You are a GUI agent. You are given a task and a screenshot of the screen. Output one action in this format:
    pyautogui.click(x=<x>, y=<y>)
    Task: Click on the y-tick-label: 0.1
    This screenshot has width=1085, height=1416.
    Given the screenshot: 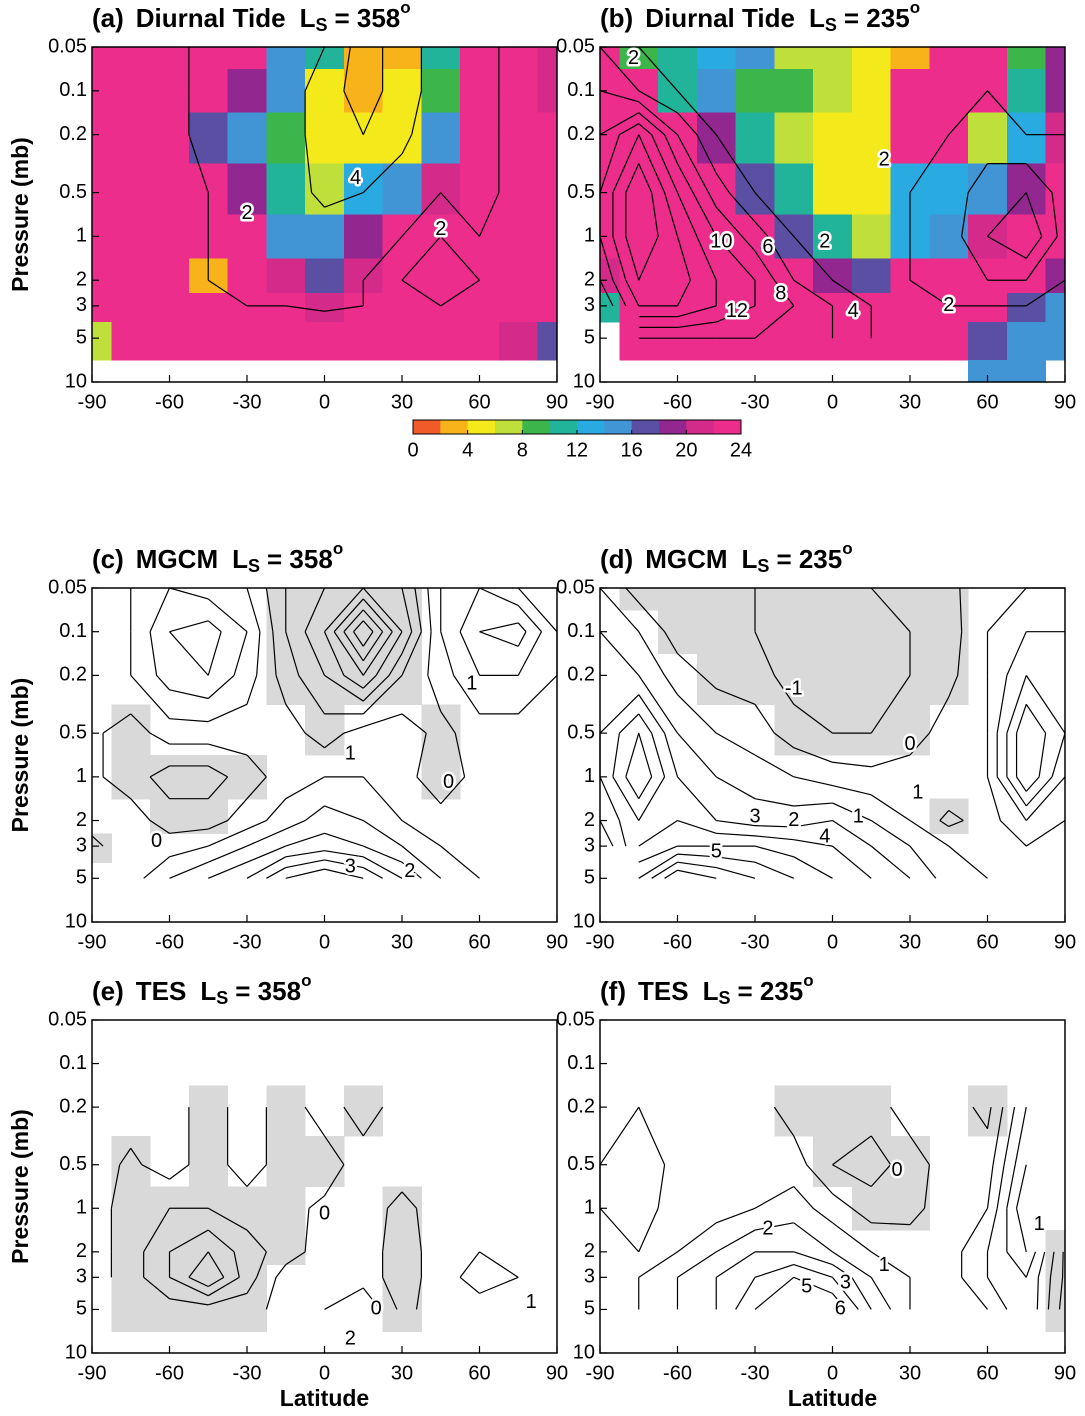 What is the action you would take?
    pyautogui.click(x=581, y=631)
    